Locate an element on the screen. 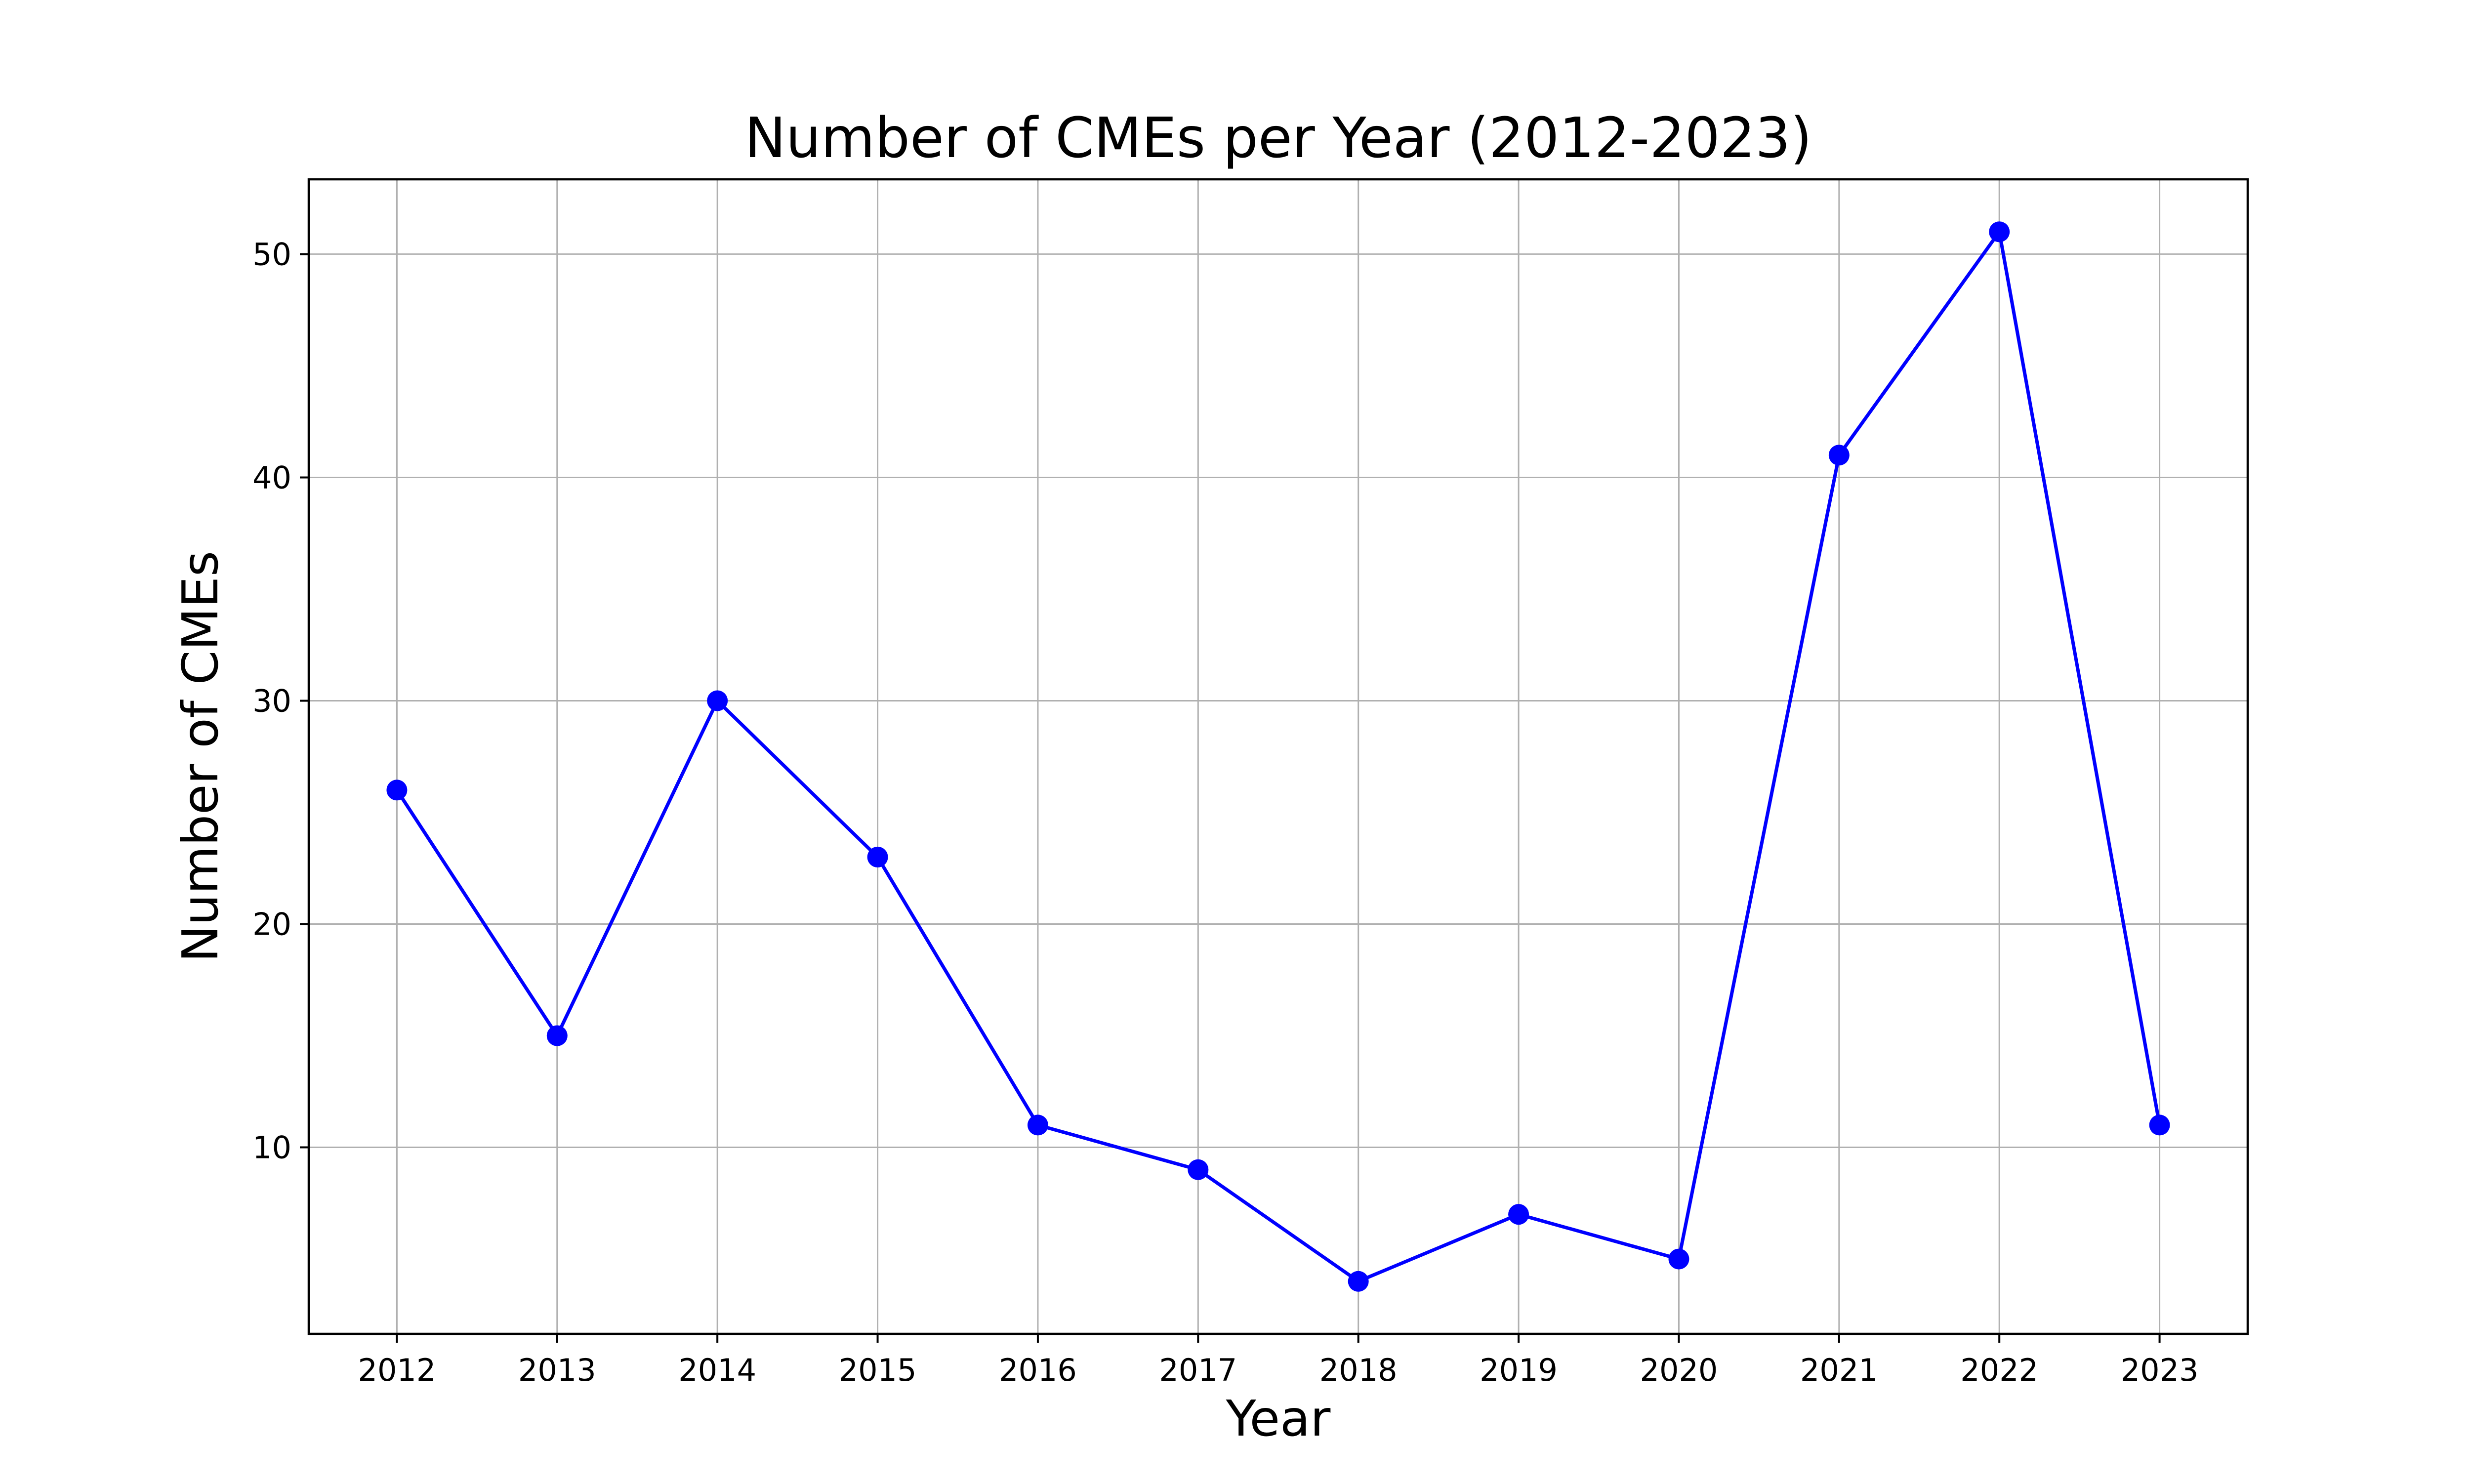 This screenshot has width=2470, height=1484. x-tick-label: 2012 is located at coordinates (397, 1370).